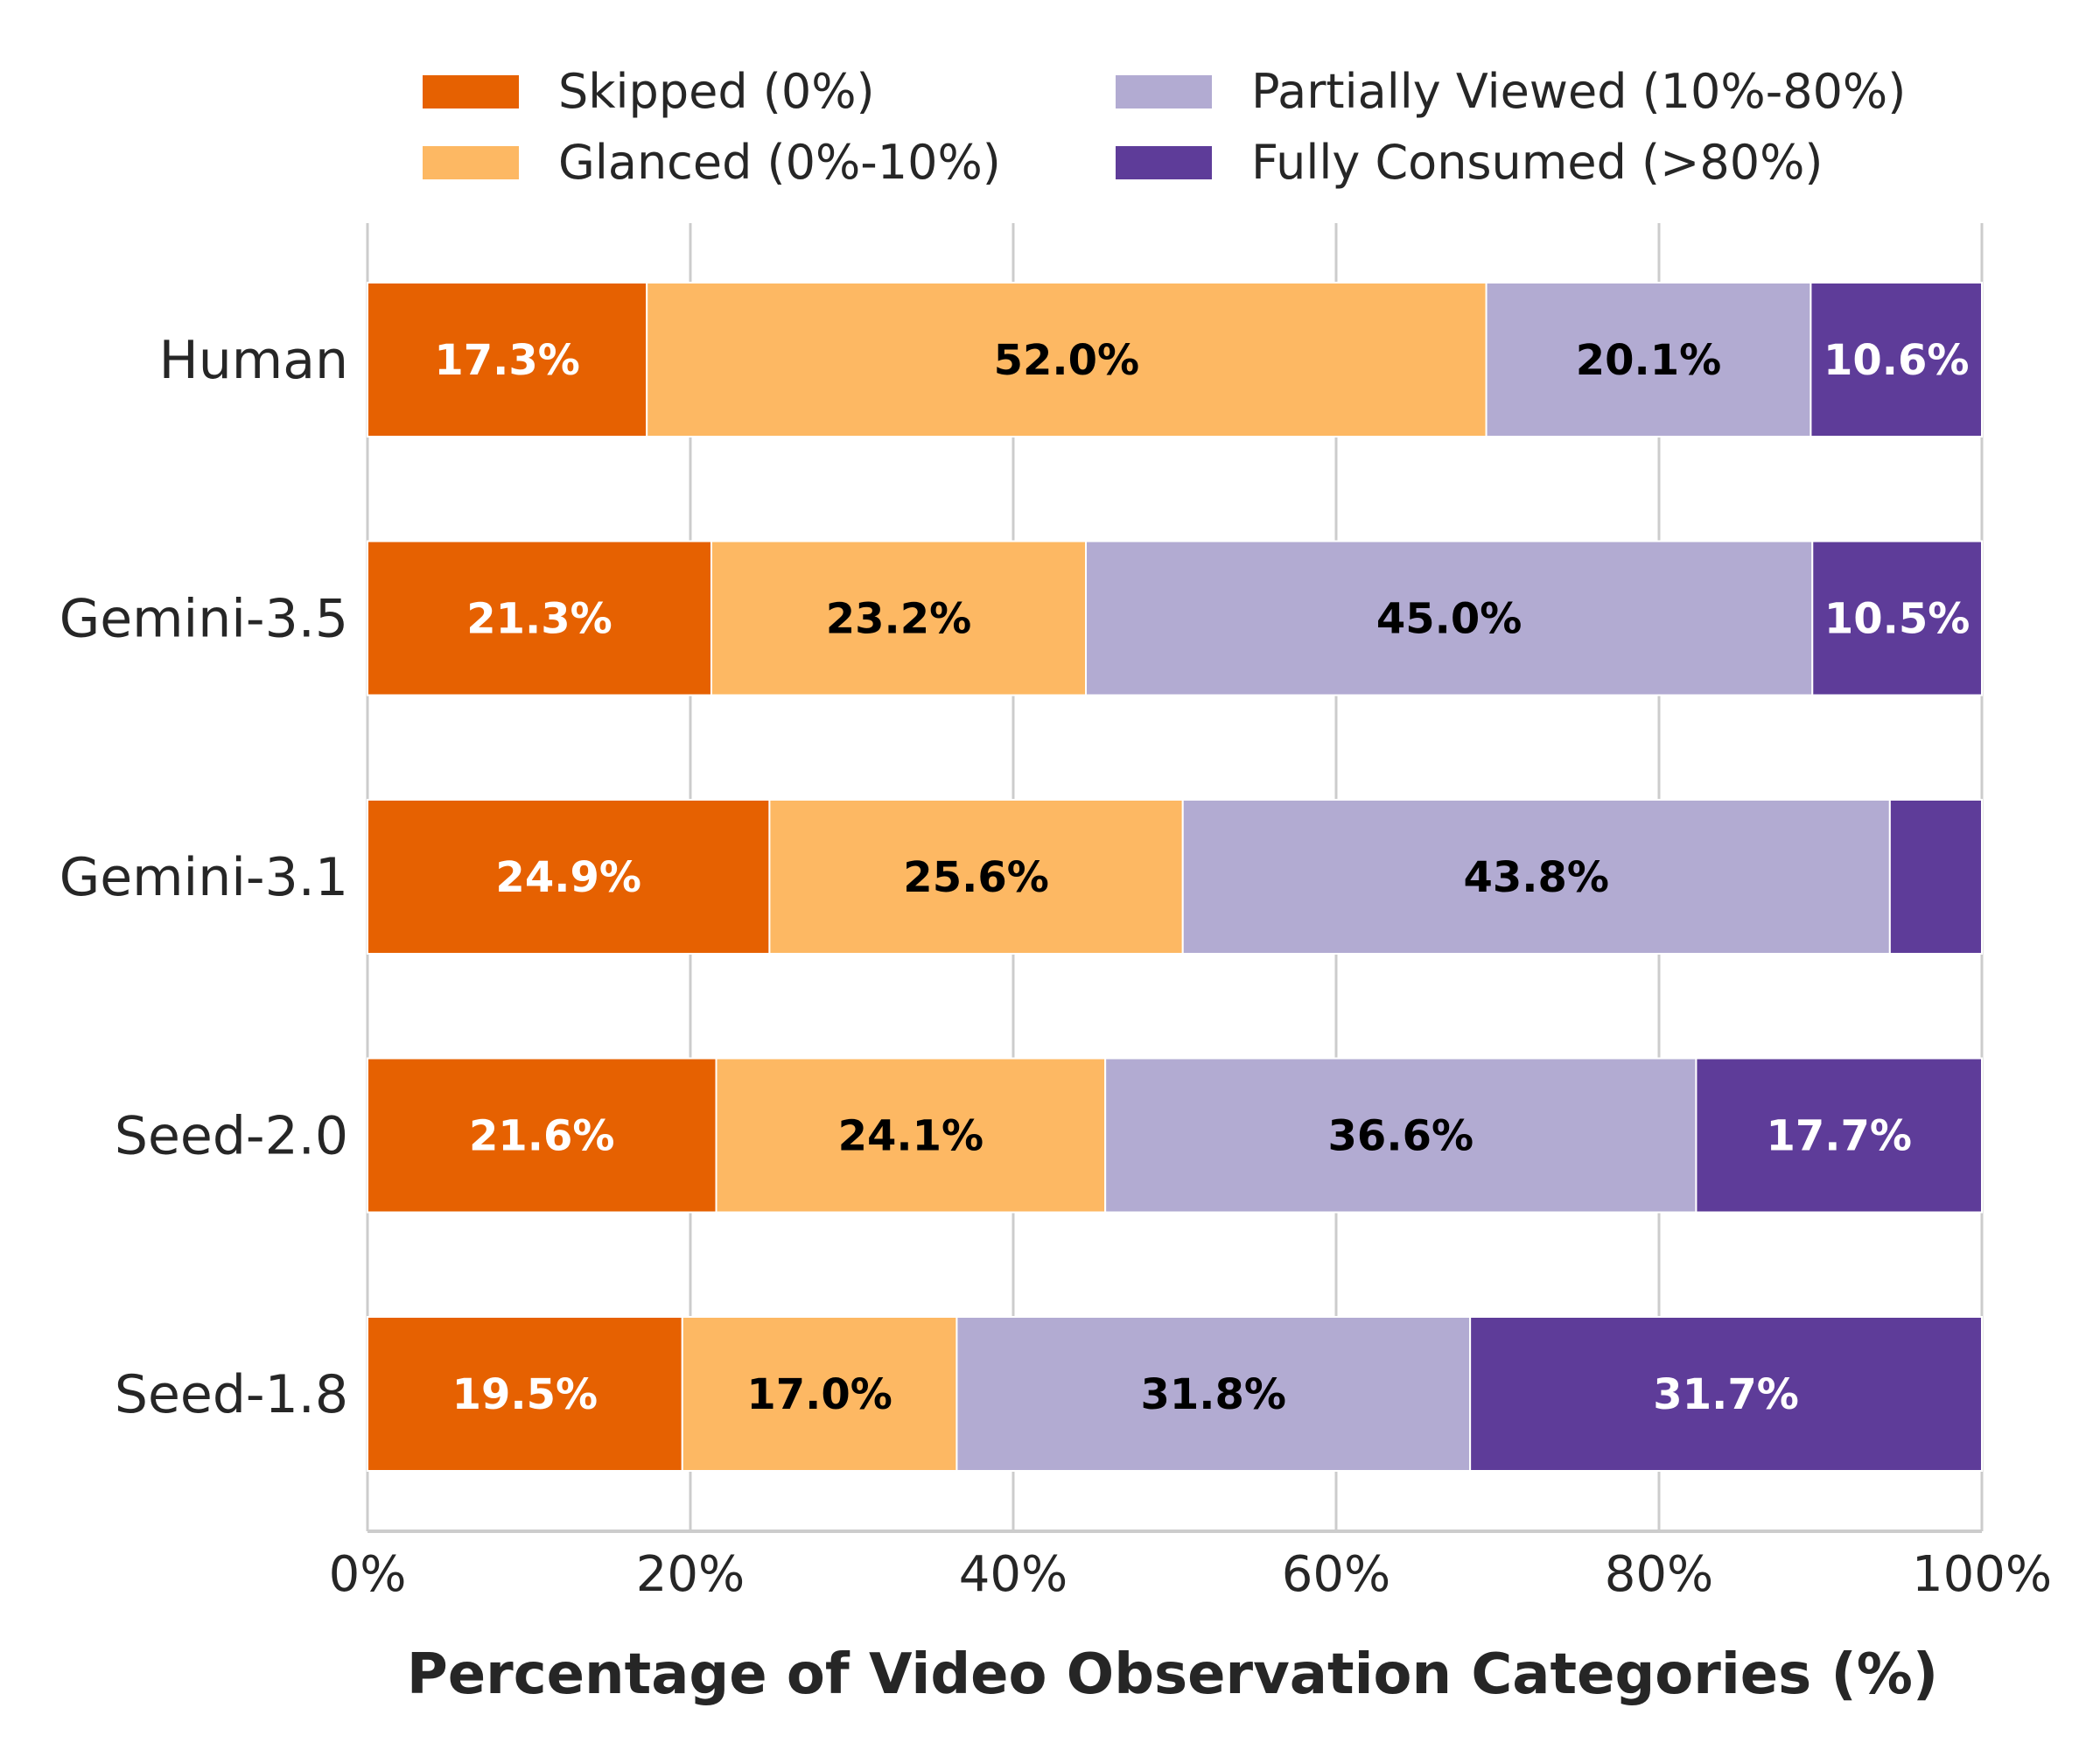  I want to click on bar-value-label: 24.1%, so click(911, 1136).